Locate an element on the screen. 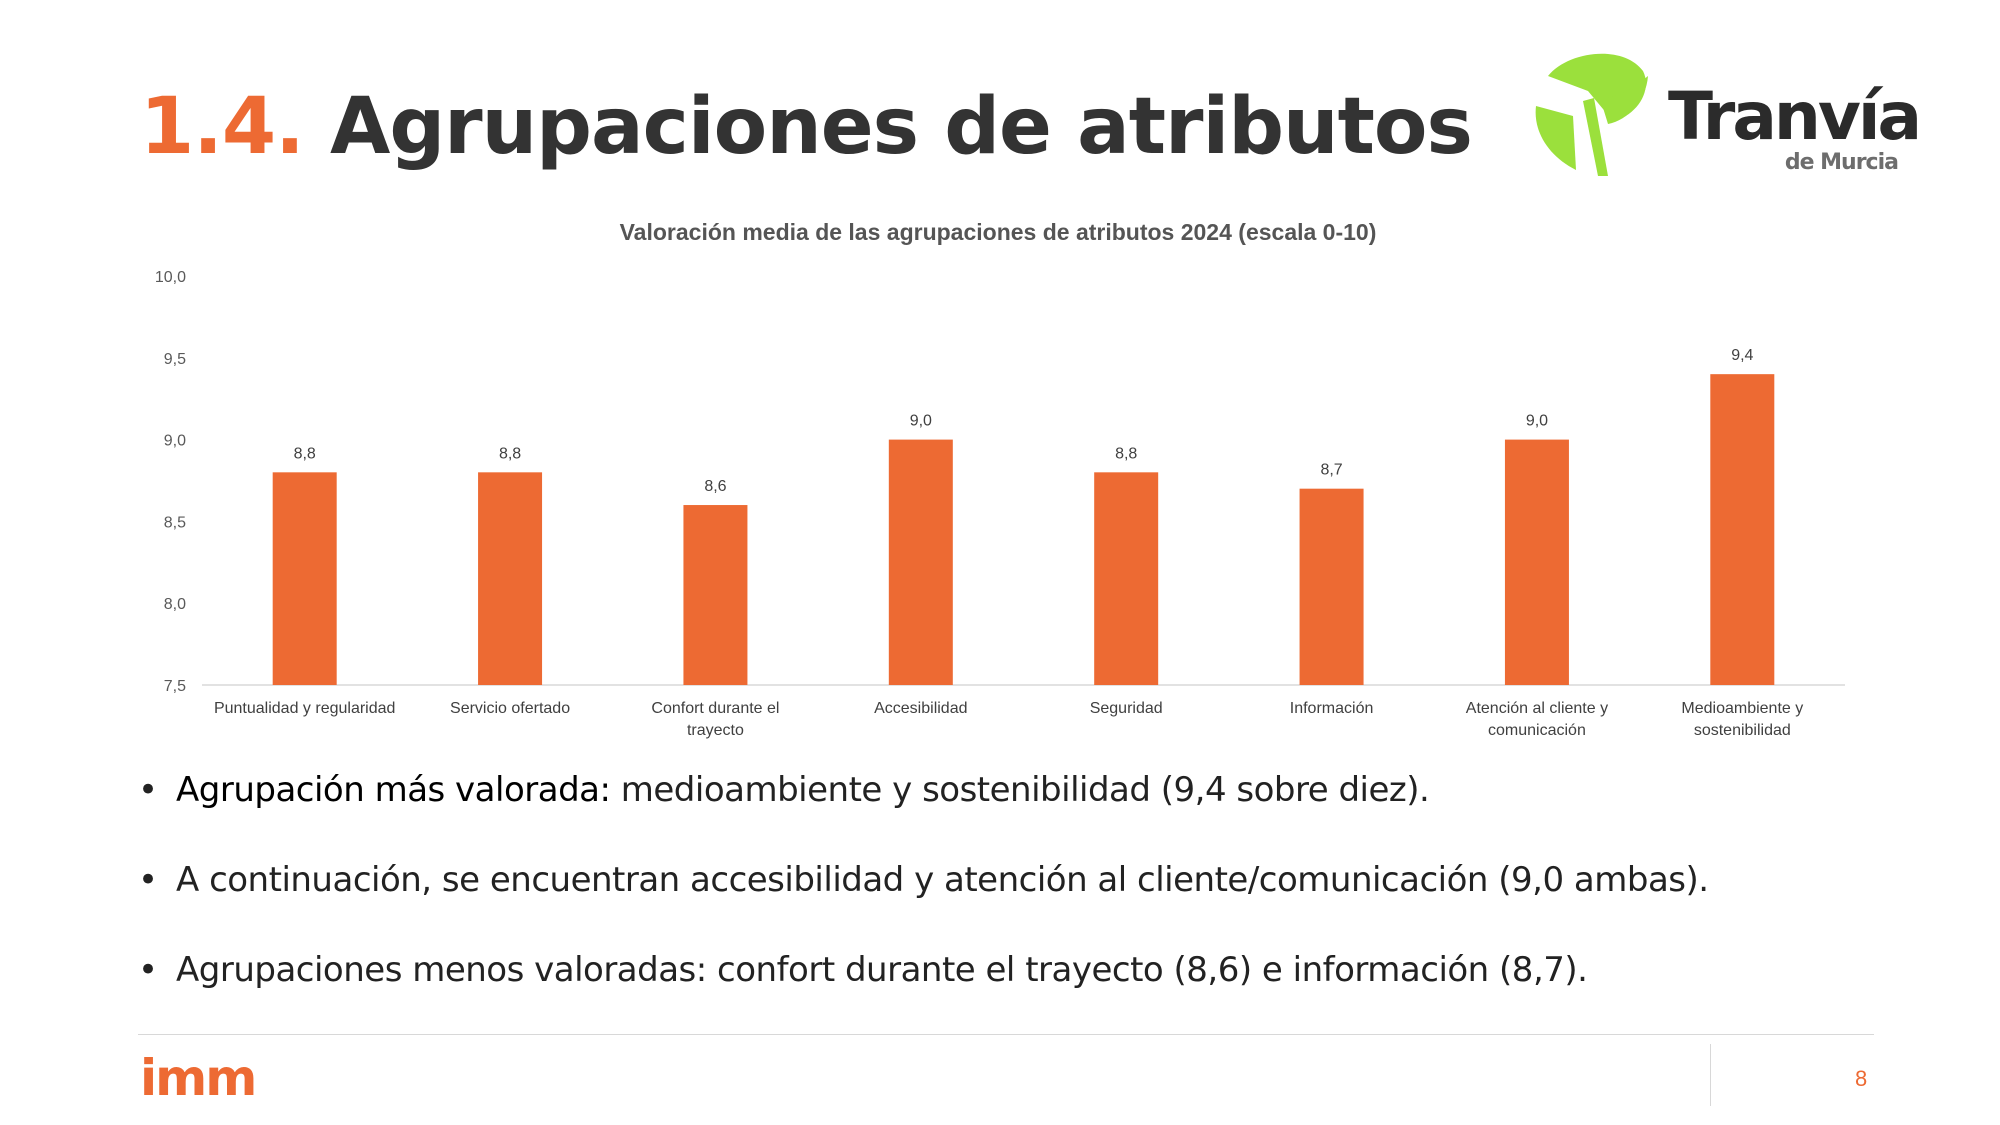 Image resolution: width=2000 pixels, height=1125 pixels. logo-subtitle: de Murcia is located at coordinates (1841, 162).